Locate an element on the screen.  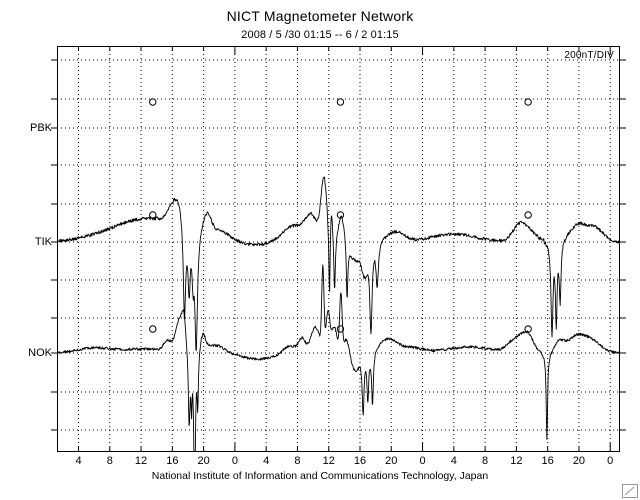
scale-label: 200nT/DIV is located at coordinates (589, 55).